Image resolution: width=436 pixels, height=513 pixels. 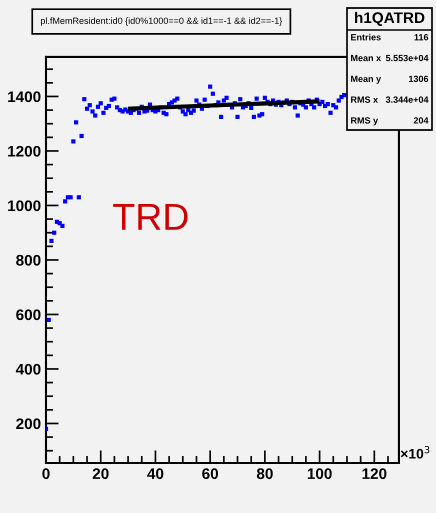 I want to click on annotation: RMS y, so click(x=364, y=121).